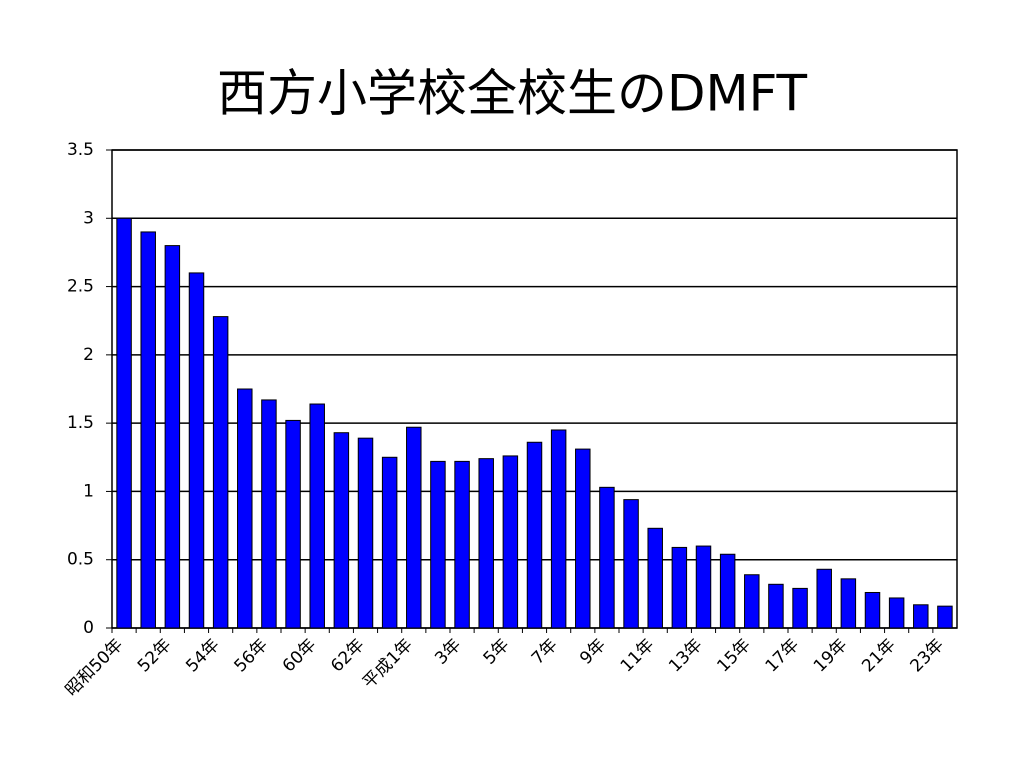 Image resolution: width=1024 pixels, height=768 pixels. I want to click on y-tick-label: 3, so click(88, 218).